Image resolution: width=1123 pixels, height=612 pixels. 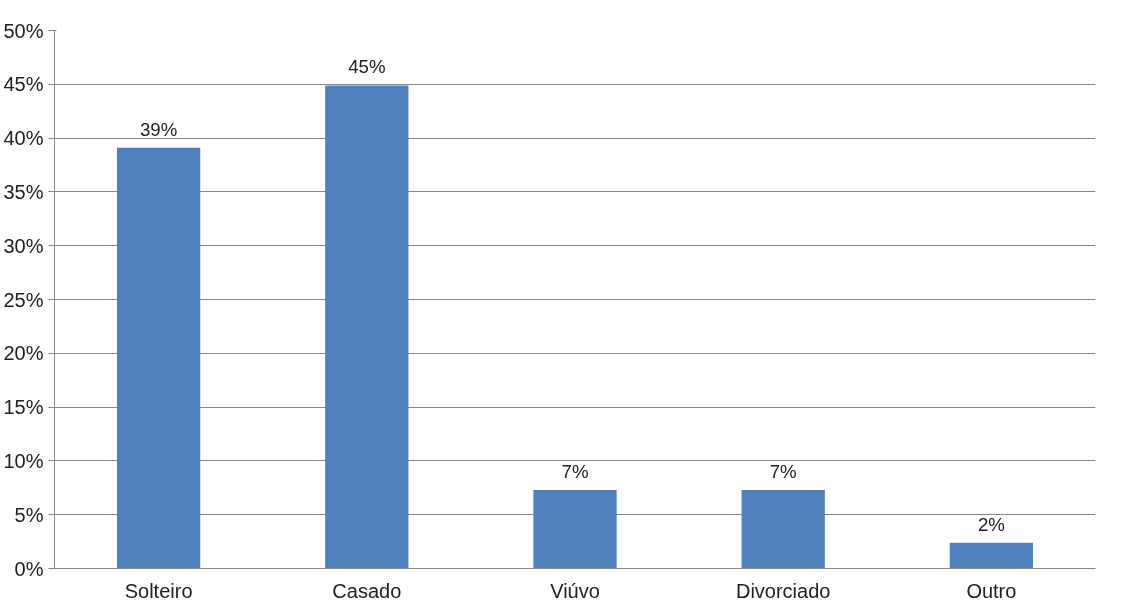 What do you see at coordinates (991, 524) in the screenshot?
I see `data-label: 2%` at bounding box center [991, 524].